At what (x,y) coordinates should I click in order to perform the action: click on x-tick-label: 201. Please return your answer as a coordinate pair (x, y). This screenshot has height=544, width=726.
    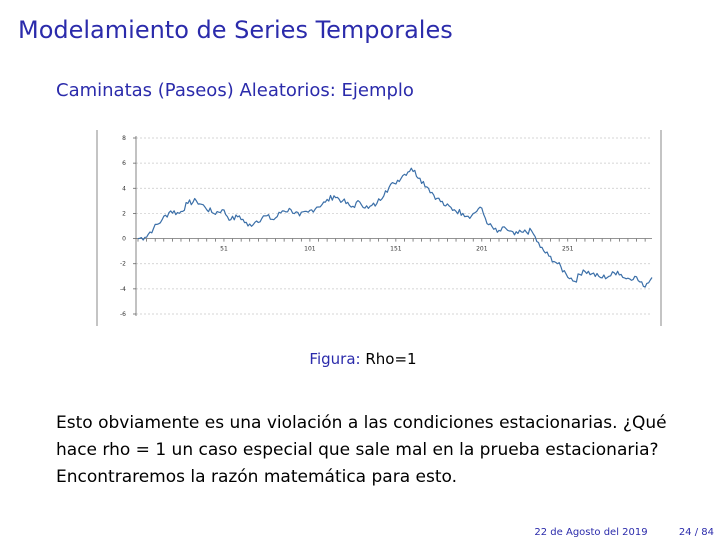
    Looking at the image, I should click on (482, 249).